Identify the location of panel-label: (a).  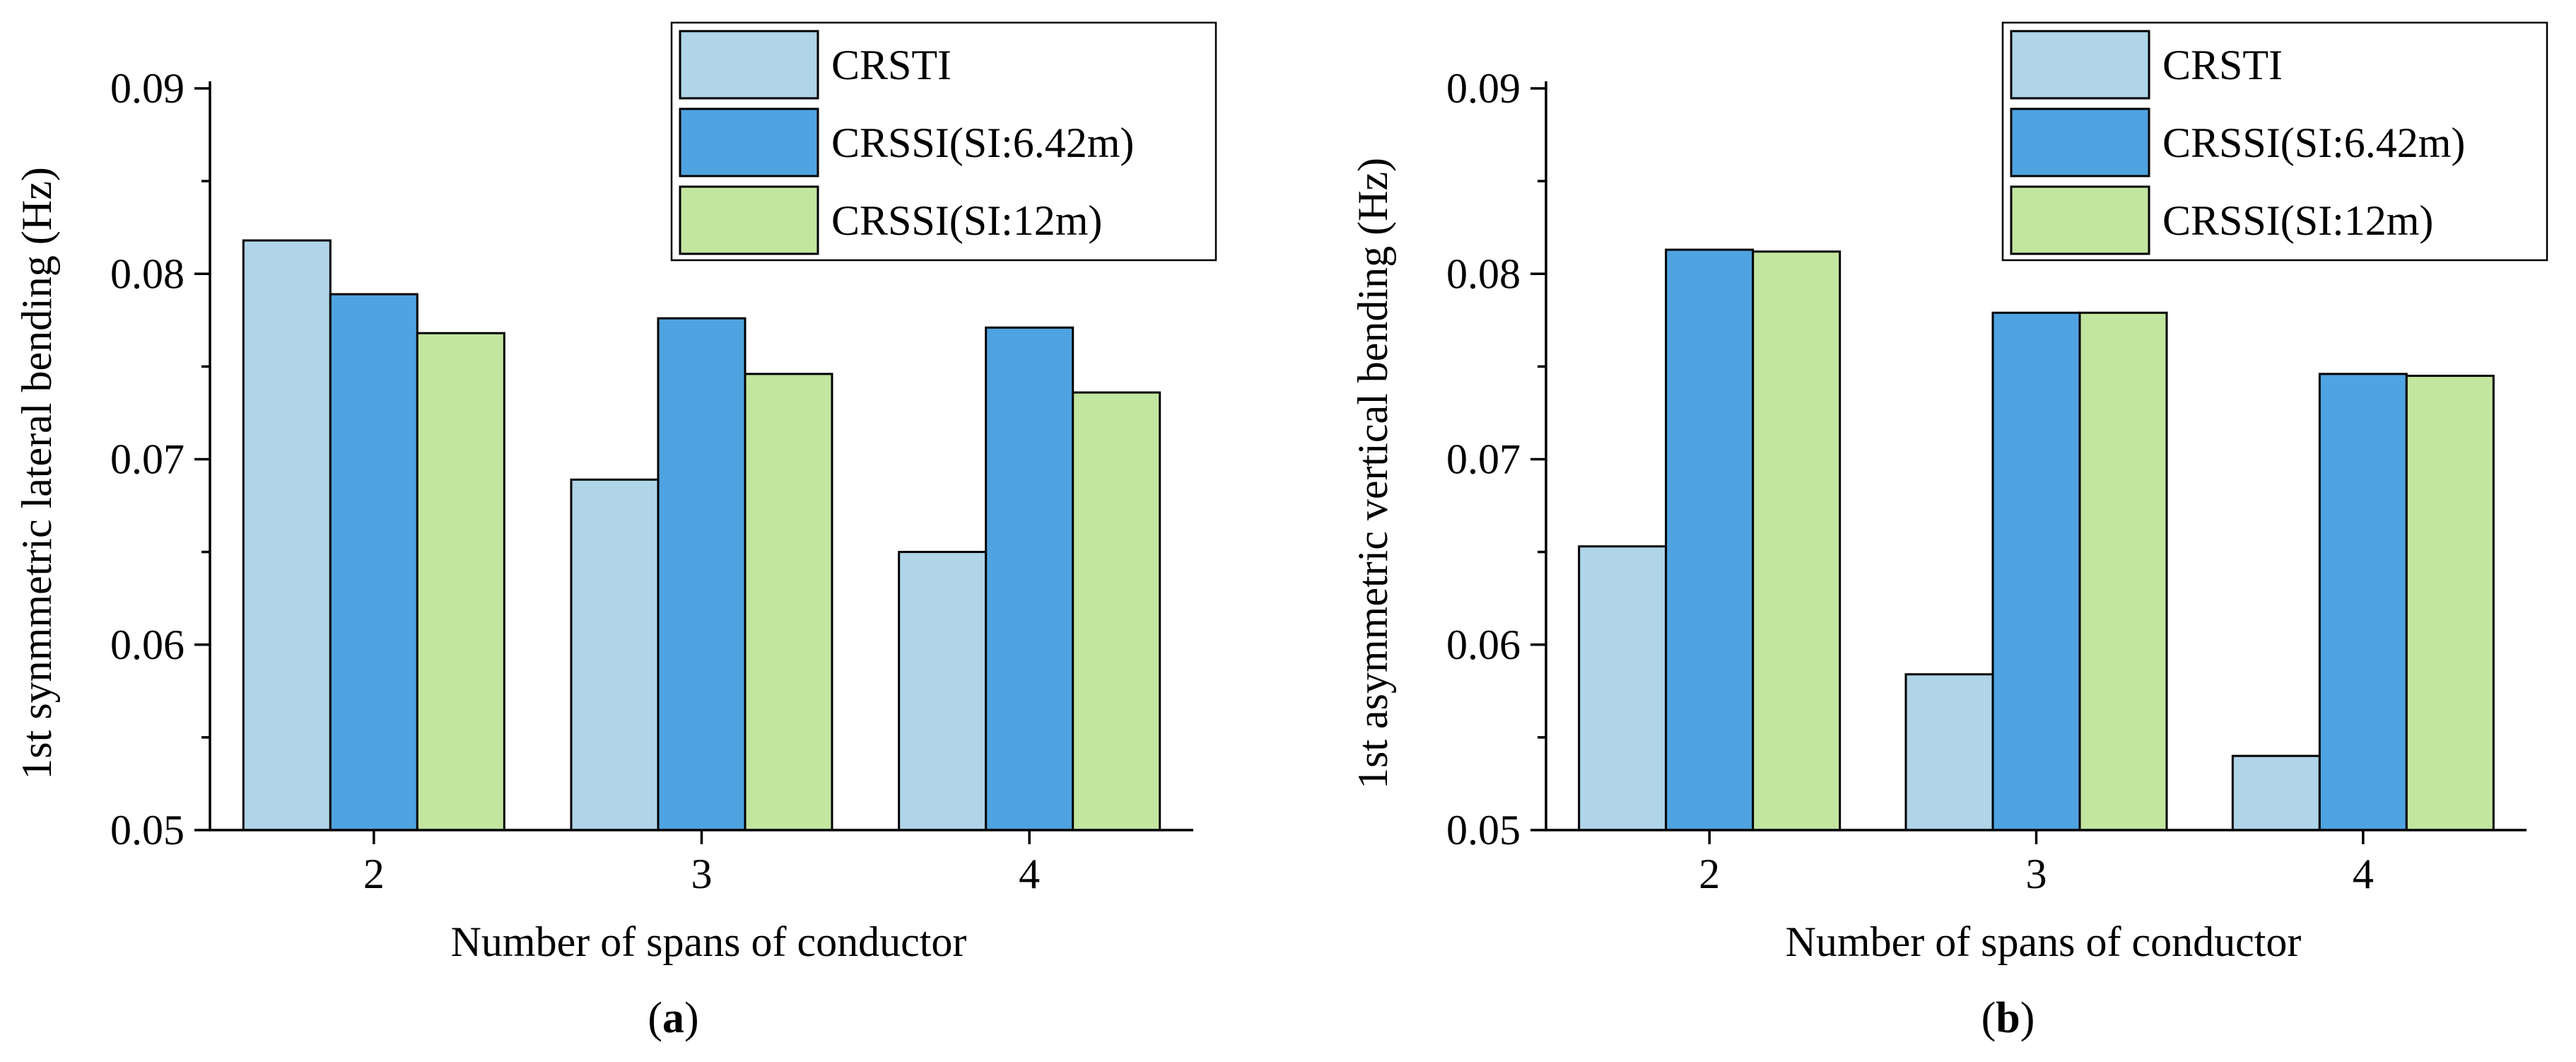
(673, 1018).